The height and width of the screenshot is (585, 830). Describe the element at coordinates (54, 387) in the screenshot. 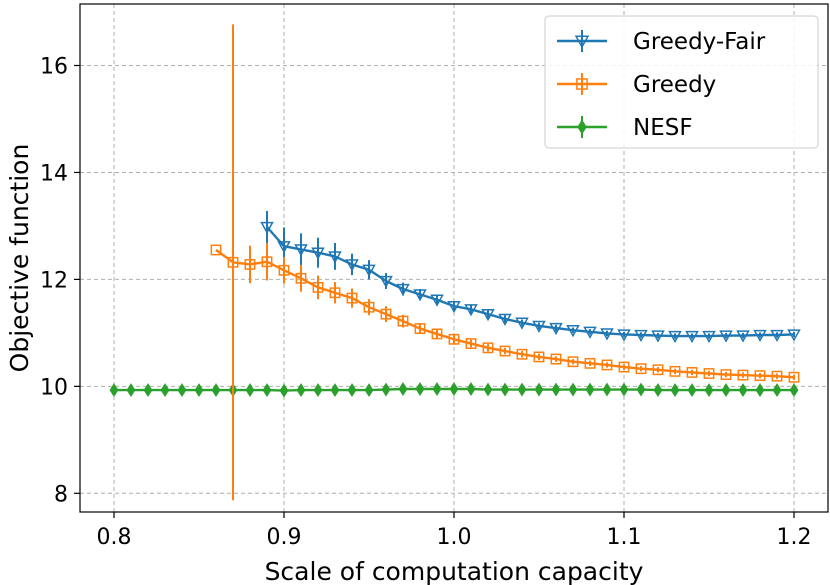

I see `y-tick-label: 10` at that location.